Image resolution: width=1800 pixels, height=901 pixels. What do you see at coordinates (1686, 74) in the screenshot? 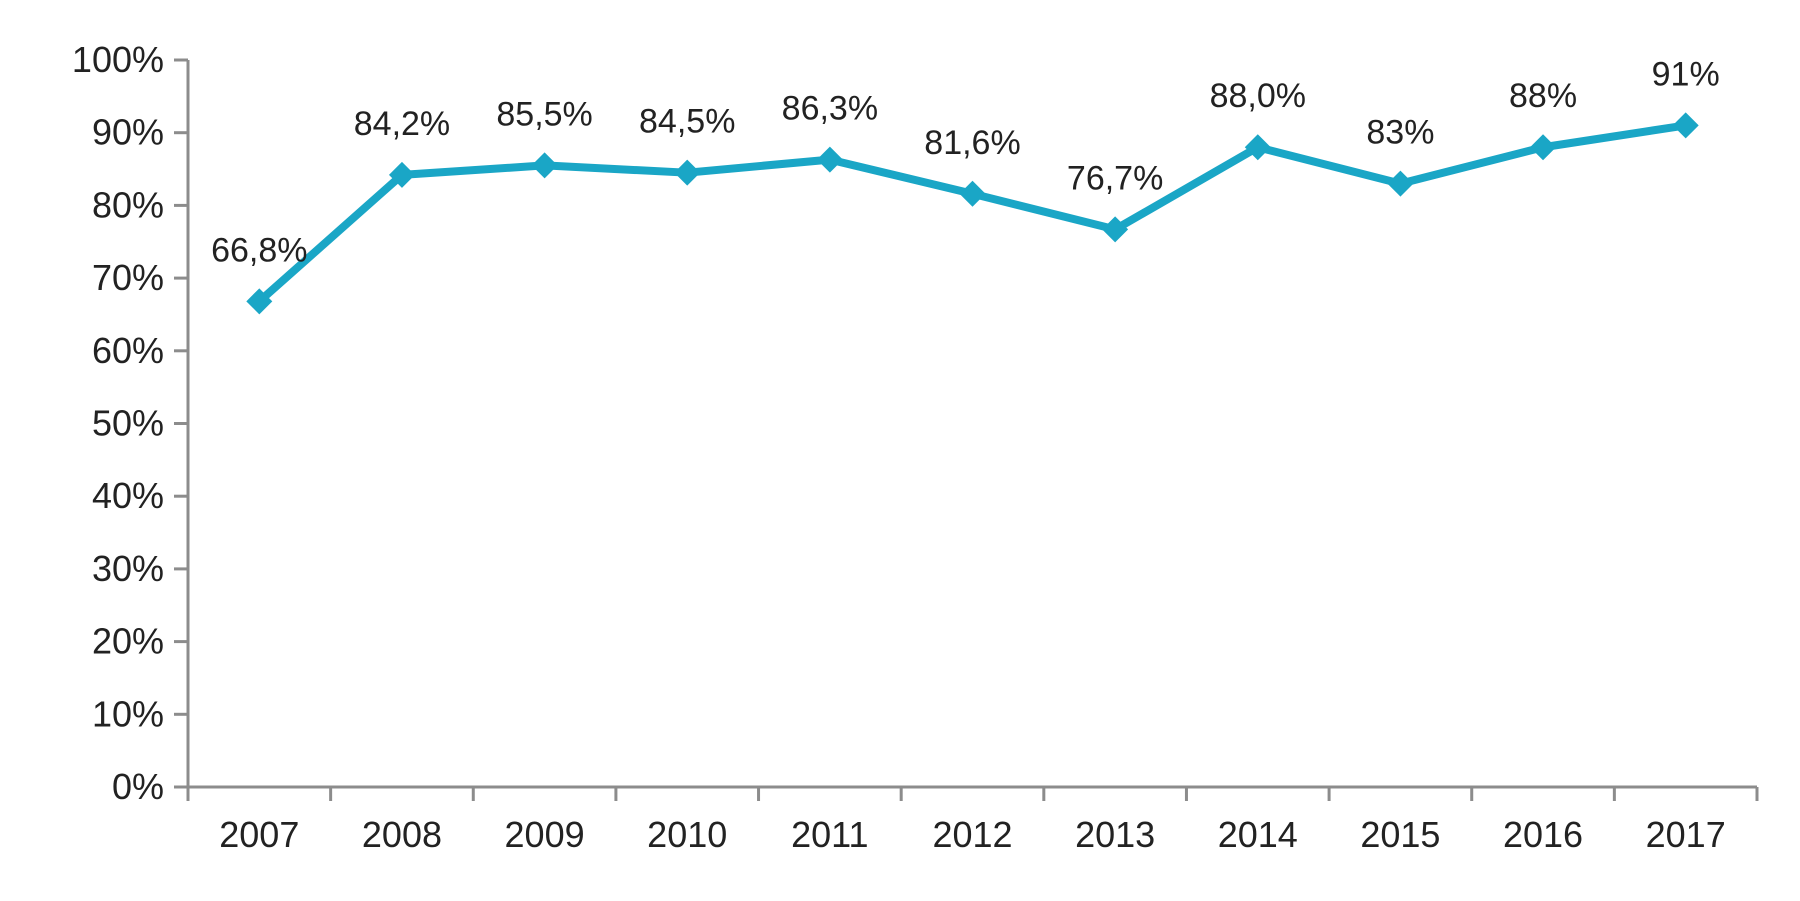
I see `data-label: 91%` at bounding box center [1686, 74].